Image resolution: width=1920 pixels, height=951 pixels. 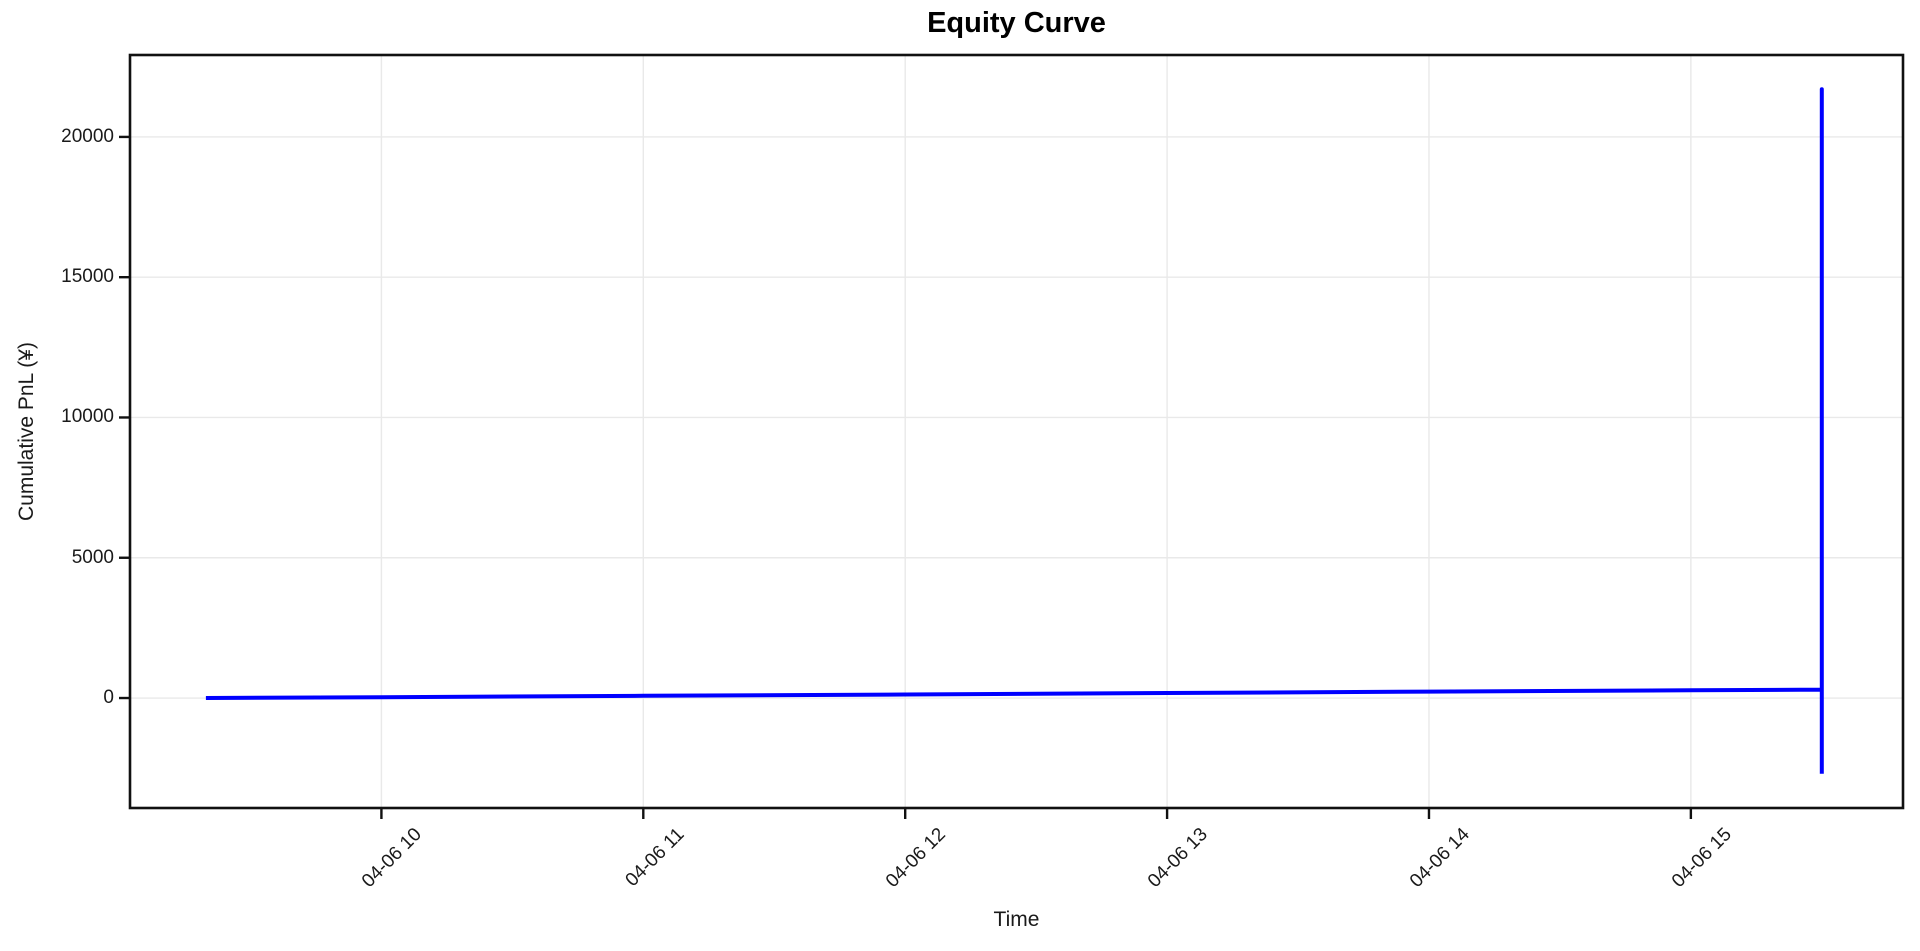 What do you see at coordinates (87, 277) in the screenshot?
I see `y-tick-label: 15000` at bounding box center [87, 277].